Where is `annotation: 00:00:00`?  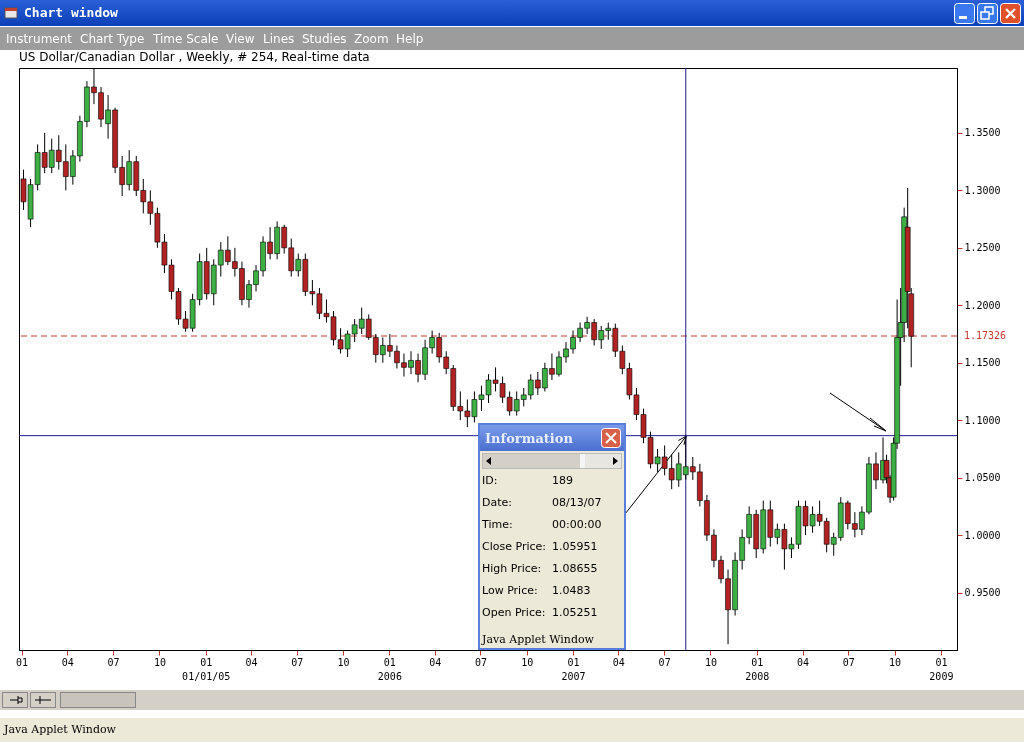 annotation: 00:00:00 is located at coordinates (577, 524).